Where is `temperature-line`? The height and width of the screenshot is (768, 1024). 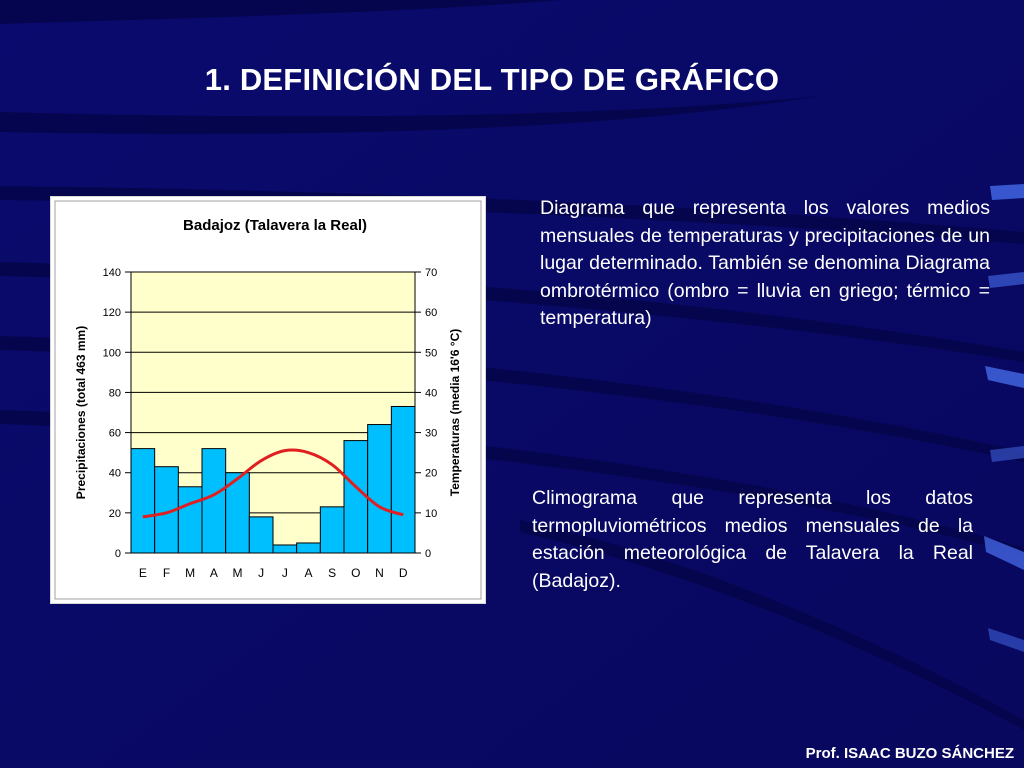 temperature-line is located at coordinates (273, 483).